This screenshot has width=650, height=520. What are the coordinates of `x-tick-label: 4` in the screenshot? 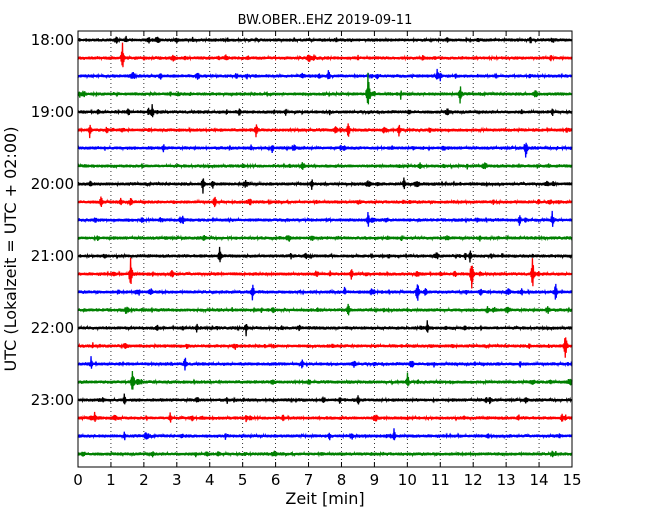 It's located at (210, 480).